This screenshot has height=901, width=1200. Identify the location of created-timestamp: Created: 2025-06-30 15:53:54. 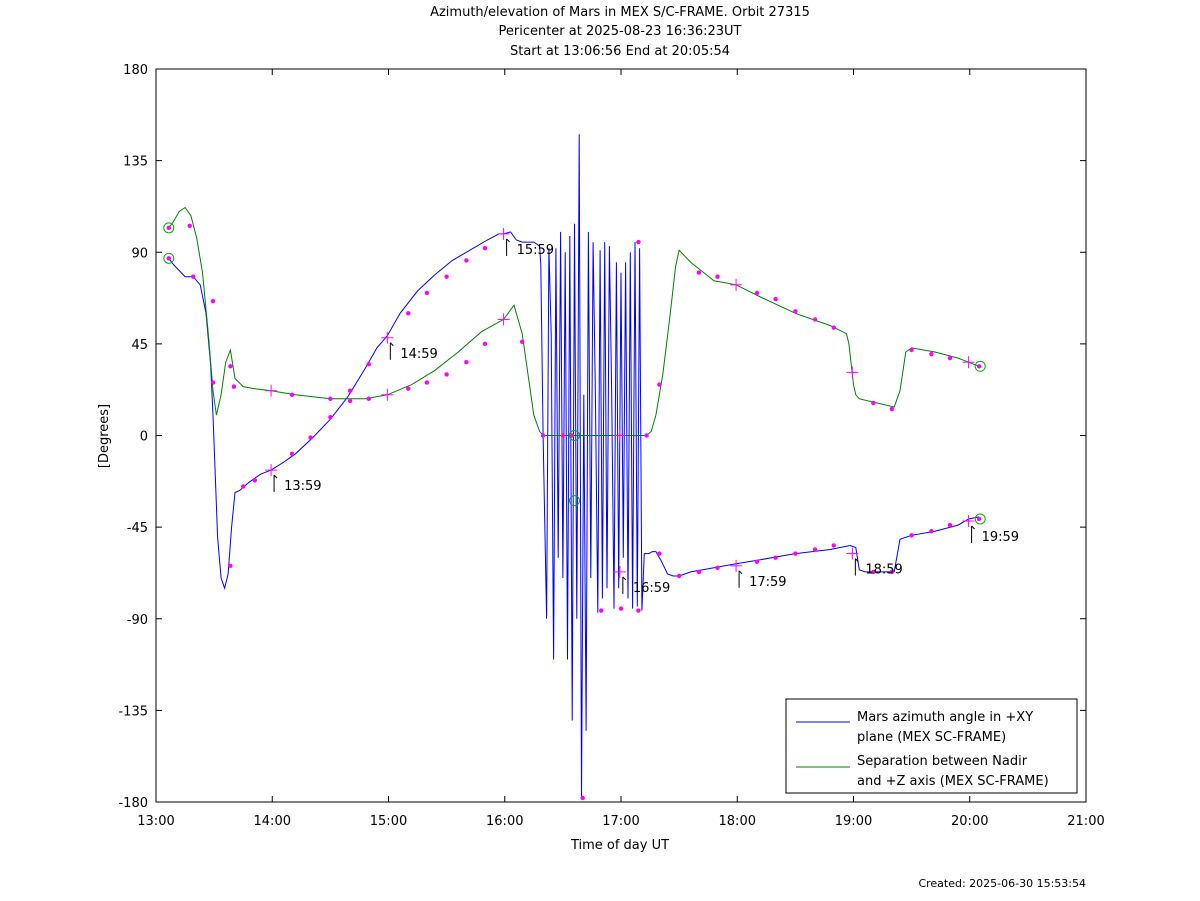
(1002, 883).